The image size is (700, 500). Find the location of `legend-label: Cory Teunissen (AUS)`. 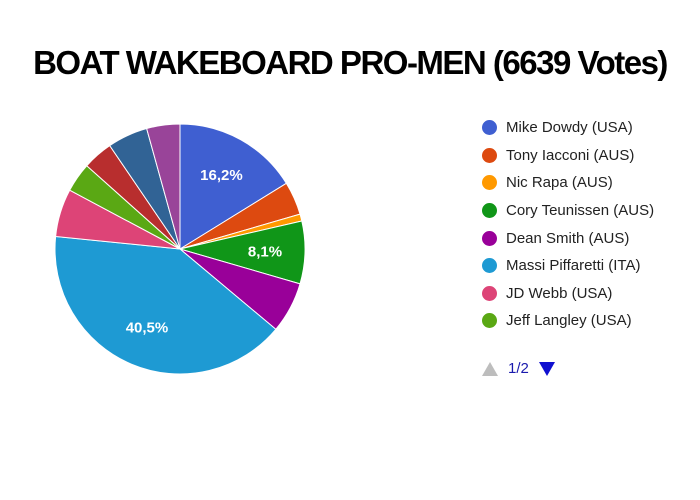

legend-label: Cory Teunissen (AUS) is located at coordinates (580, 211).